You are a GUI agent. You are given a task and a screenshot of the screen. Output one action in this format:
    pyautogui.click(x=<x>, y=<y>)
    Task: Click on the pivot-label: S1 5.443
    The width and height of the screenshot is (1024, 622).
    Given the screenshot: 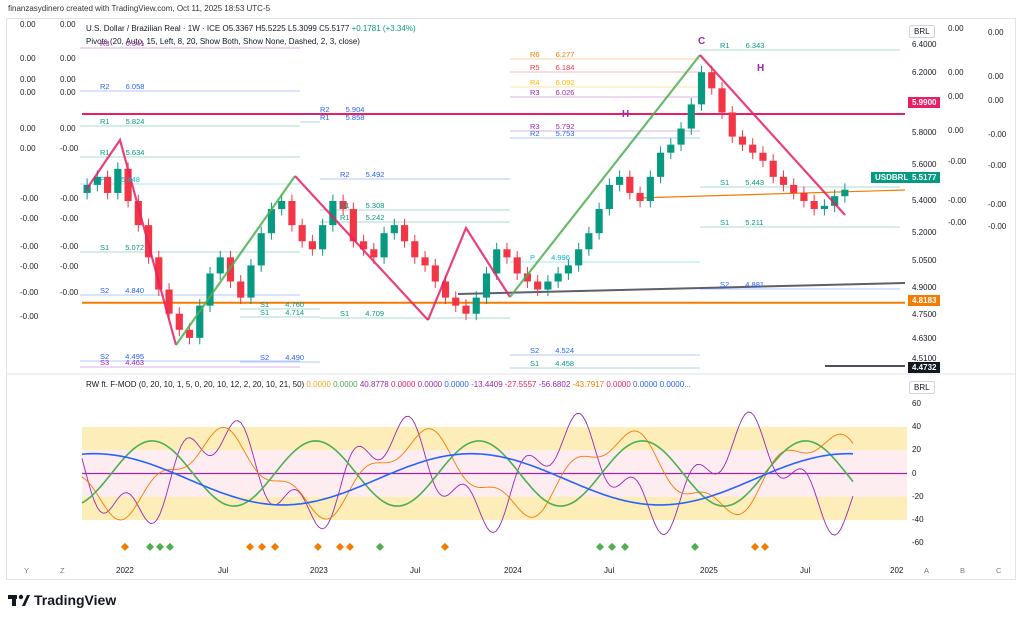 What is the action you would take?
    pyautogui.click(x=742, y=182)
    